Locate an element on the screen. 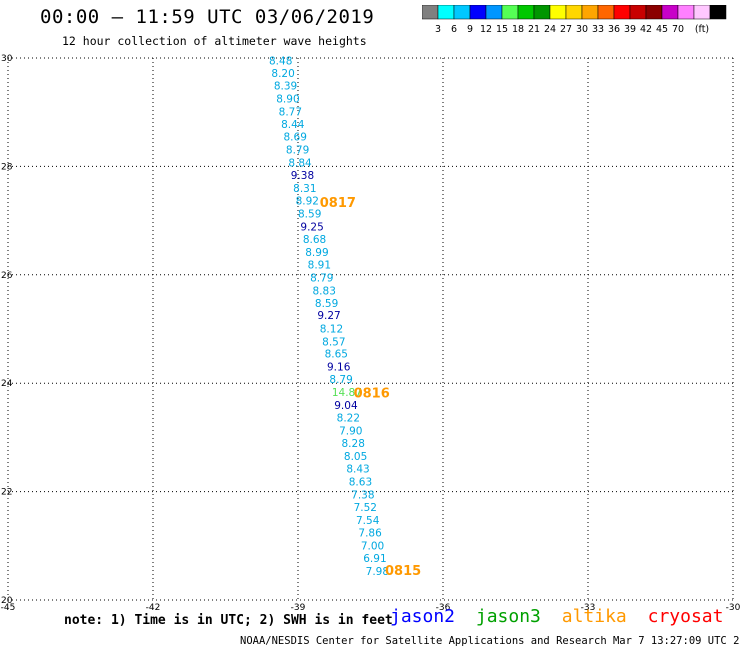 The width and height of the screenshot is (740, 650). colorbar-label: 33 is located at coordinates (598, 29).